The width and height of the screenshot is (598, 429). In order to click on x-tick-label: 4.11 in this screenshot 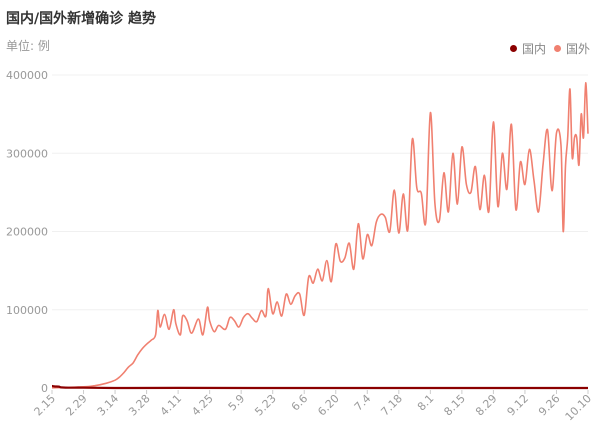, I will do `click(171, 405)`.